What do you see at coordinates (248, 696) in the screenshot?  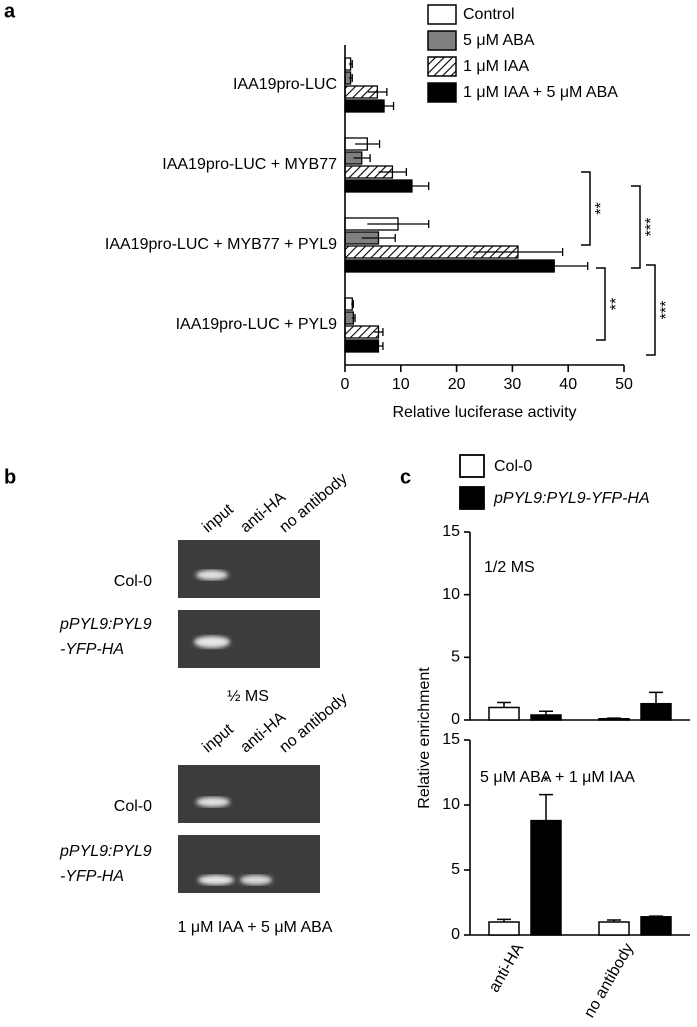 I see `condition-label: ½ MS` at bounding box center [248, 696].